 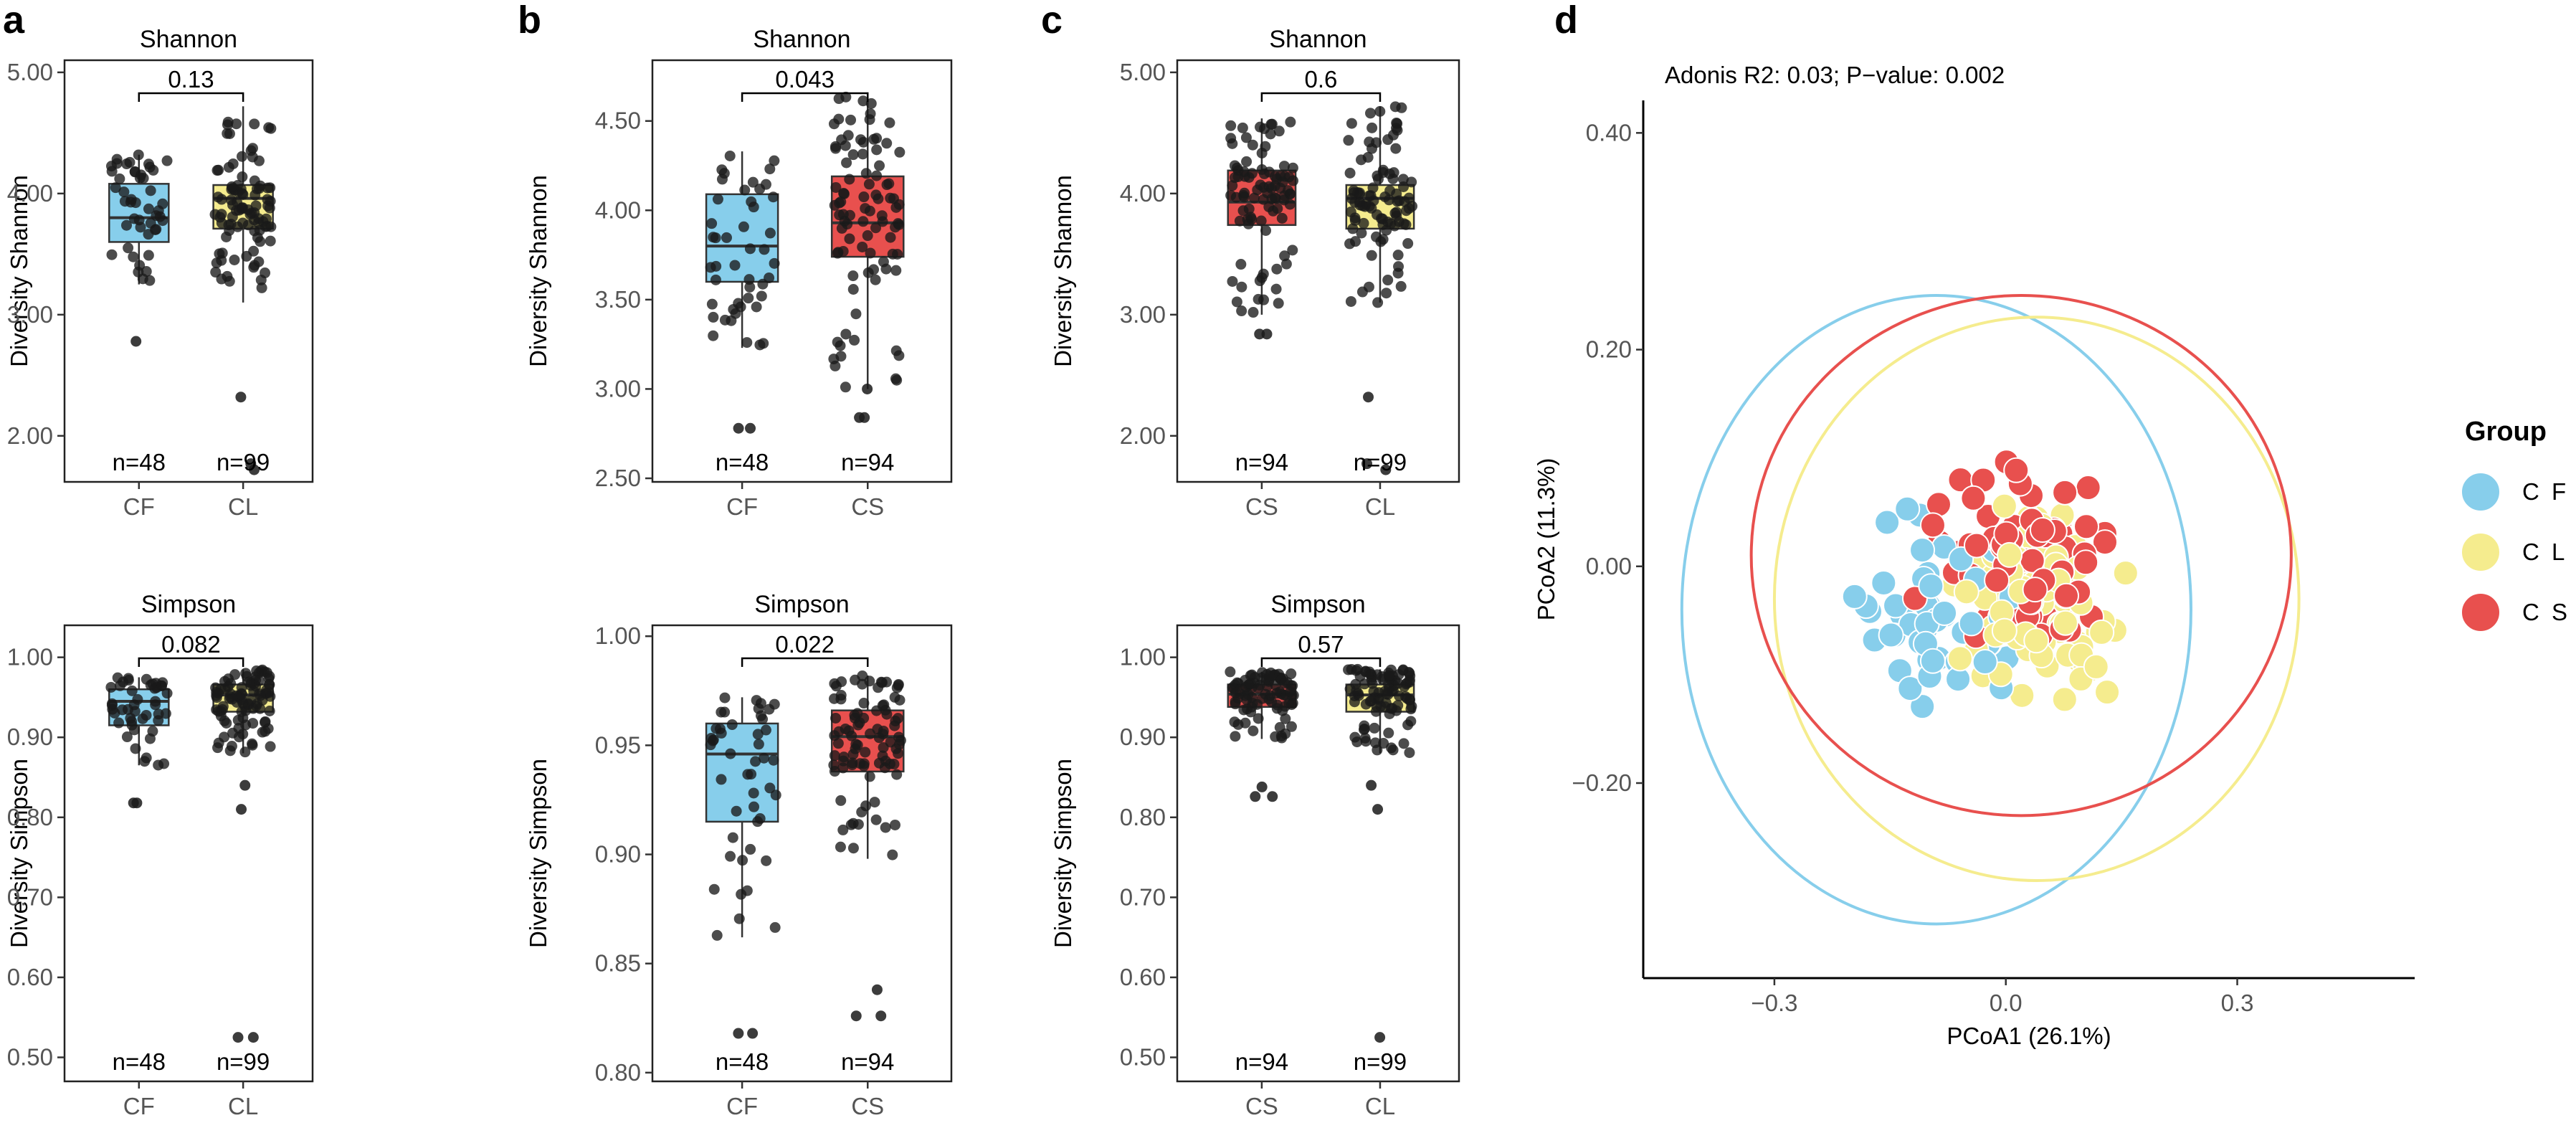 What do you see at coordinates (1052, 21) in the screenshot?
I see `panel-letter-c: c` at bounding box center [1052, 21].